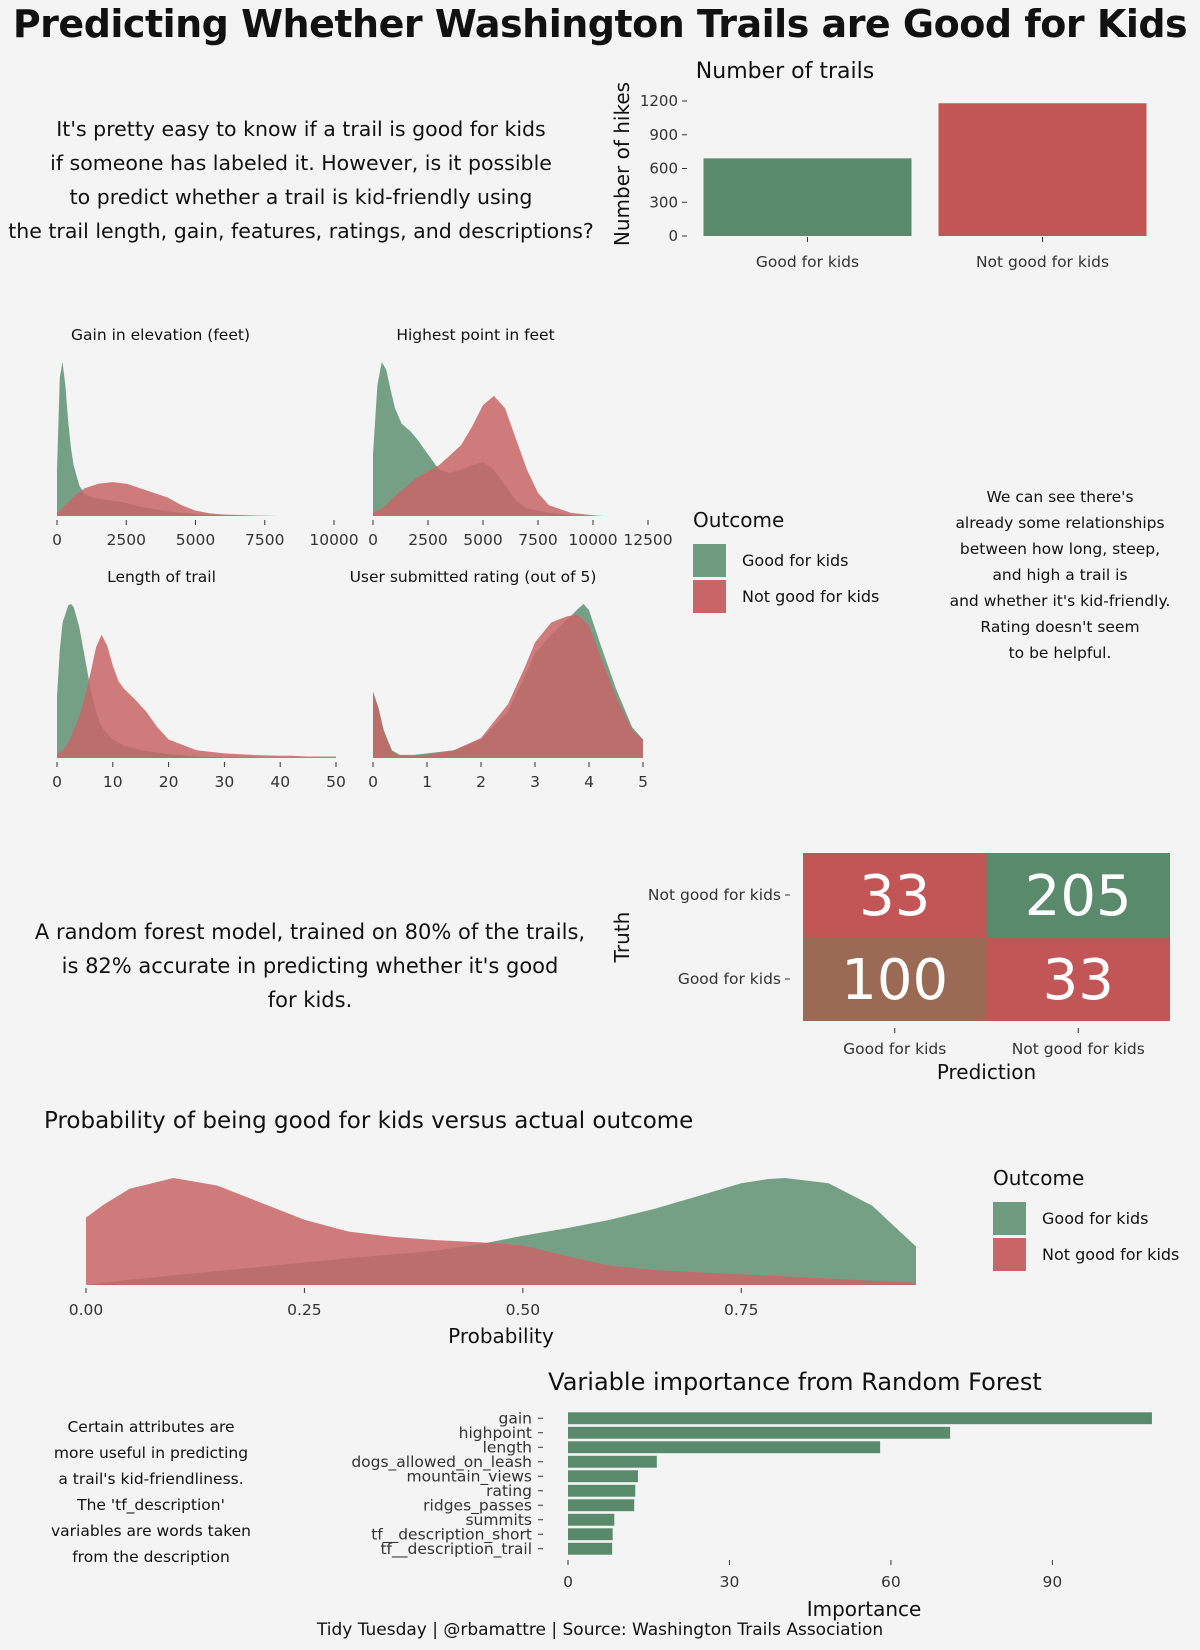  What do you see at coordinates (168, 499) in the screenshot?
I see `gain-density-not-good` at bounding box center [168, 499].